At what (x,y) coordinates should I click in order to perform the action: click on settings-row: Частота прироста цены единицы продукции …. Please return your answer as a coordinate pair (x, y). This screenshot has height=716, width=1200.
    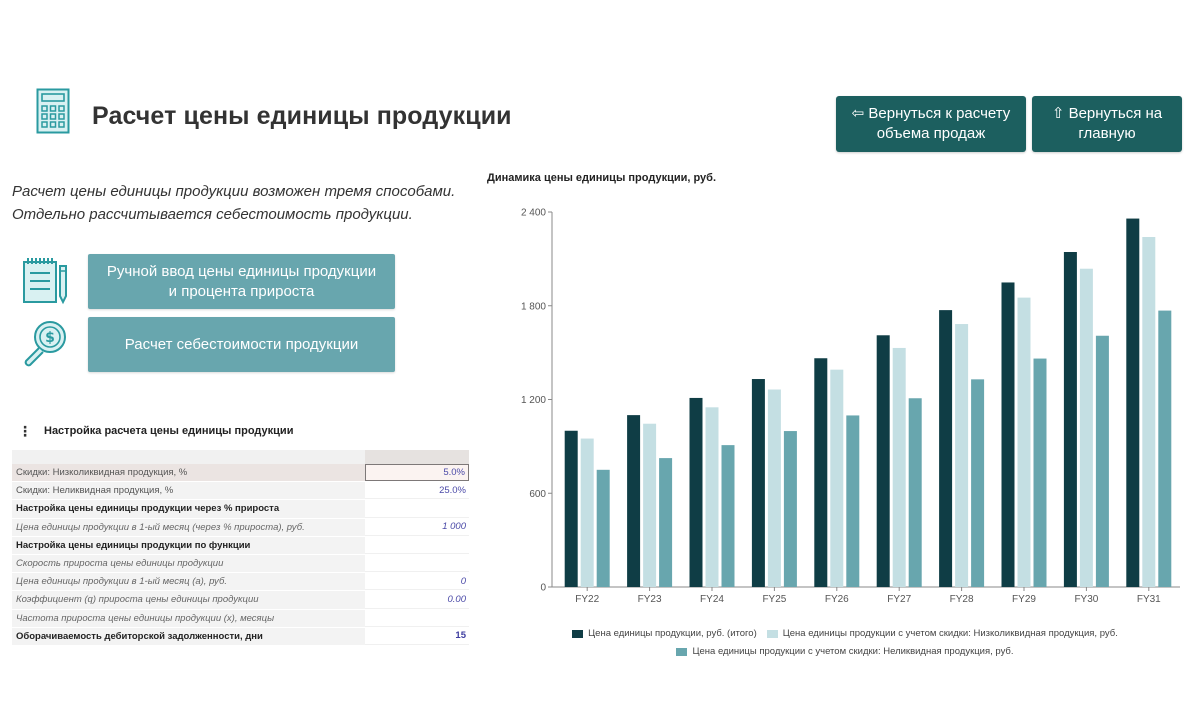
    Looking at the image, I should click on (240, 618).